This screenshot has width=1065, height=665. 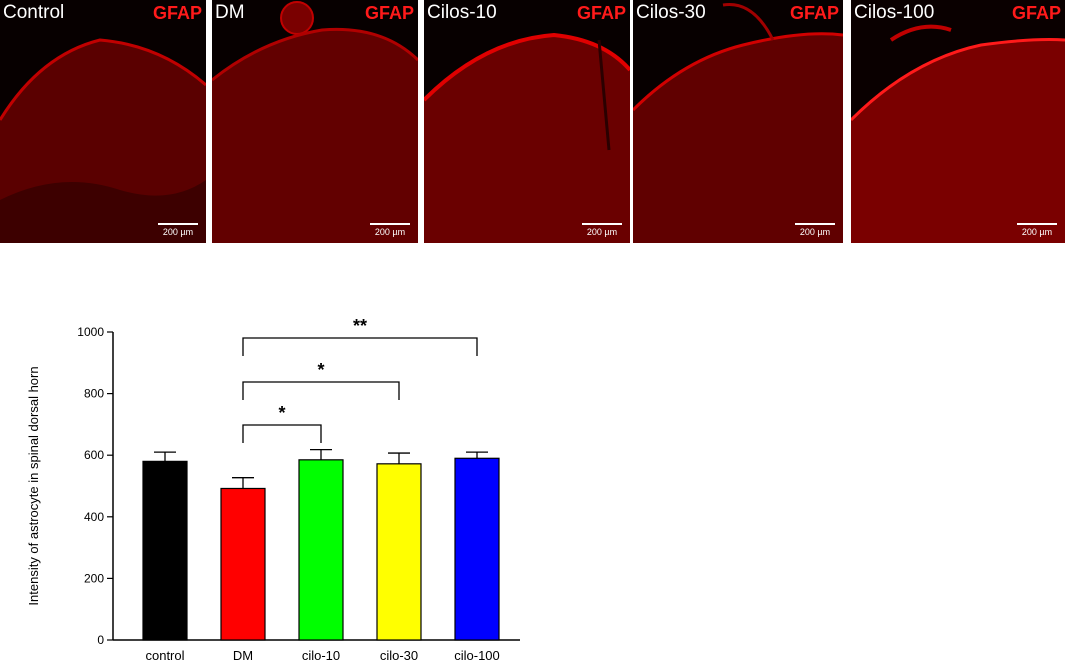 What do you see at coordinates (94, 455) in the screenshot?
I see `y-tick-label: 600` at bounding box center [94, 455].